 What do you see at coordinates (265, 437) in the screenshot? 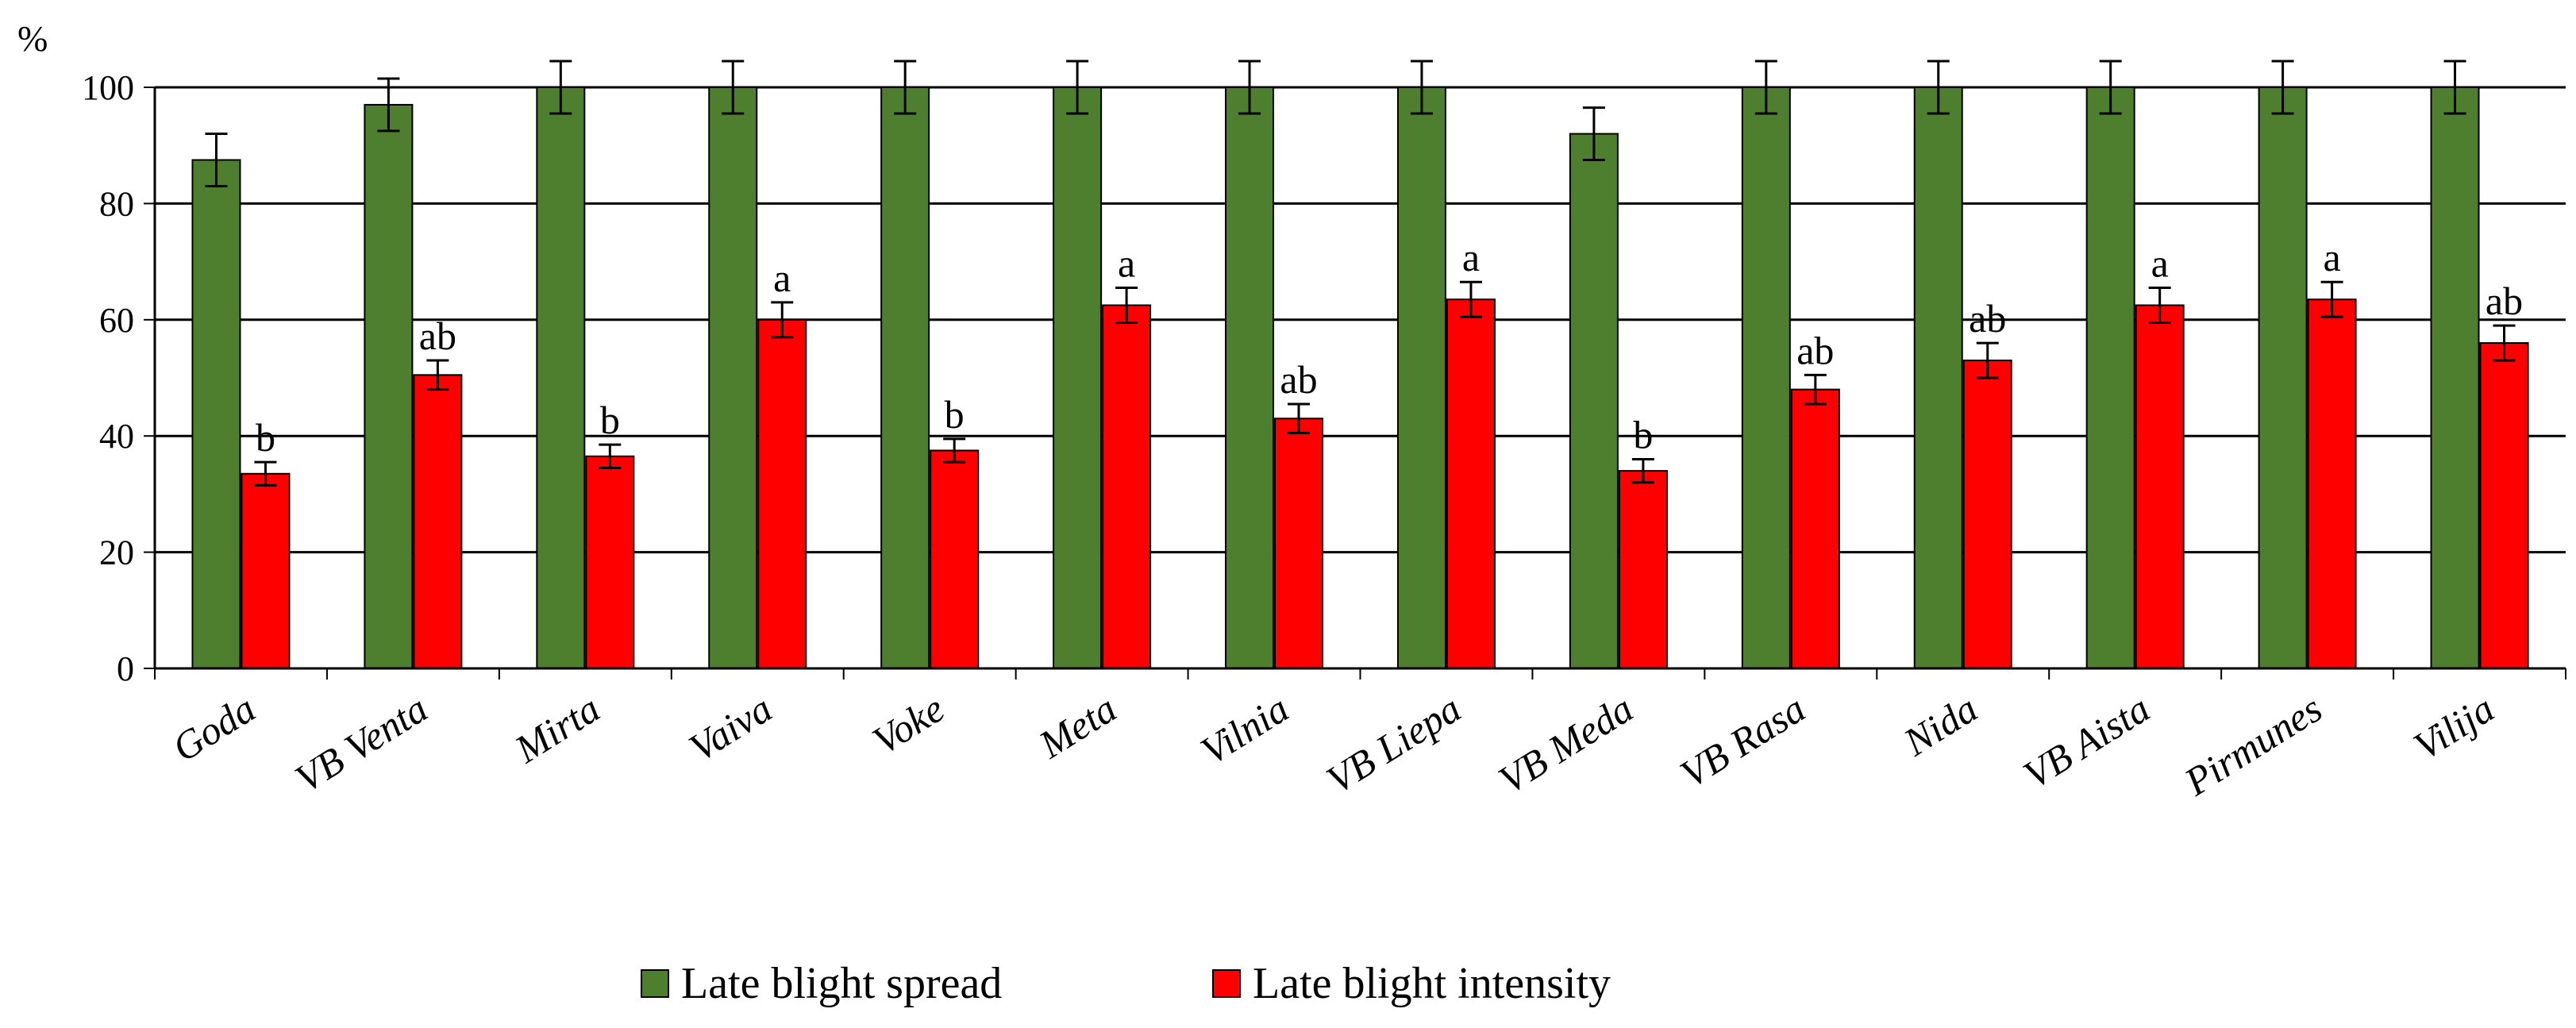
I see `data-label-0: b` at bounding box center [265, 437].